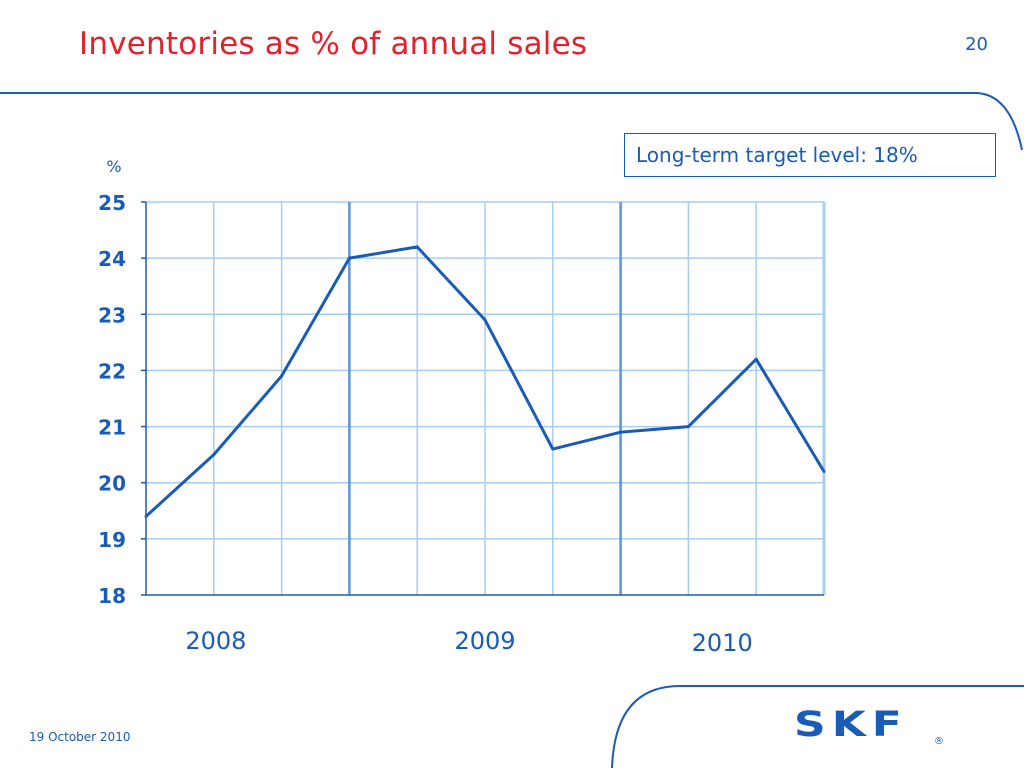 This screenshot has height=768, width=1024. Describe the element at coordinates (113, 166) in the screenshot. I see `y-axis-label: %` at that location.